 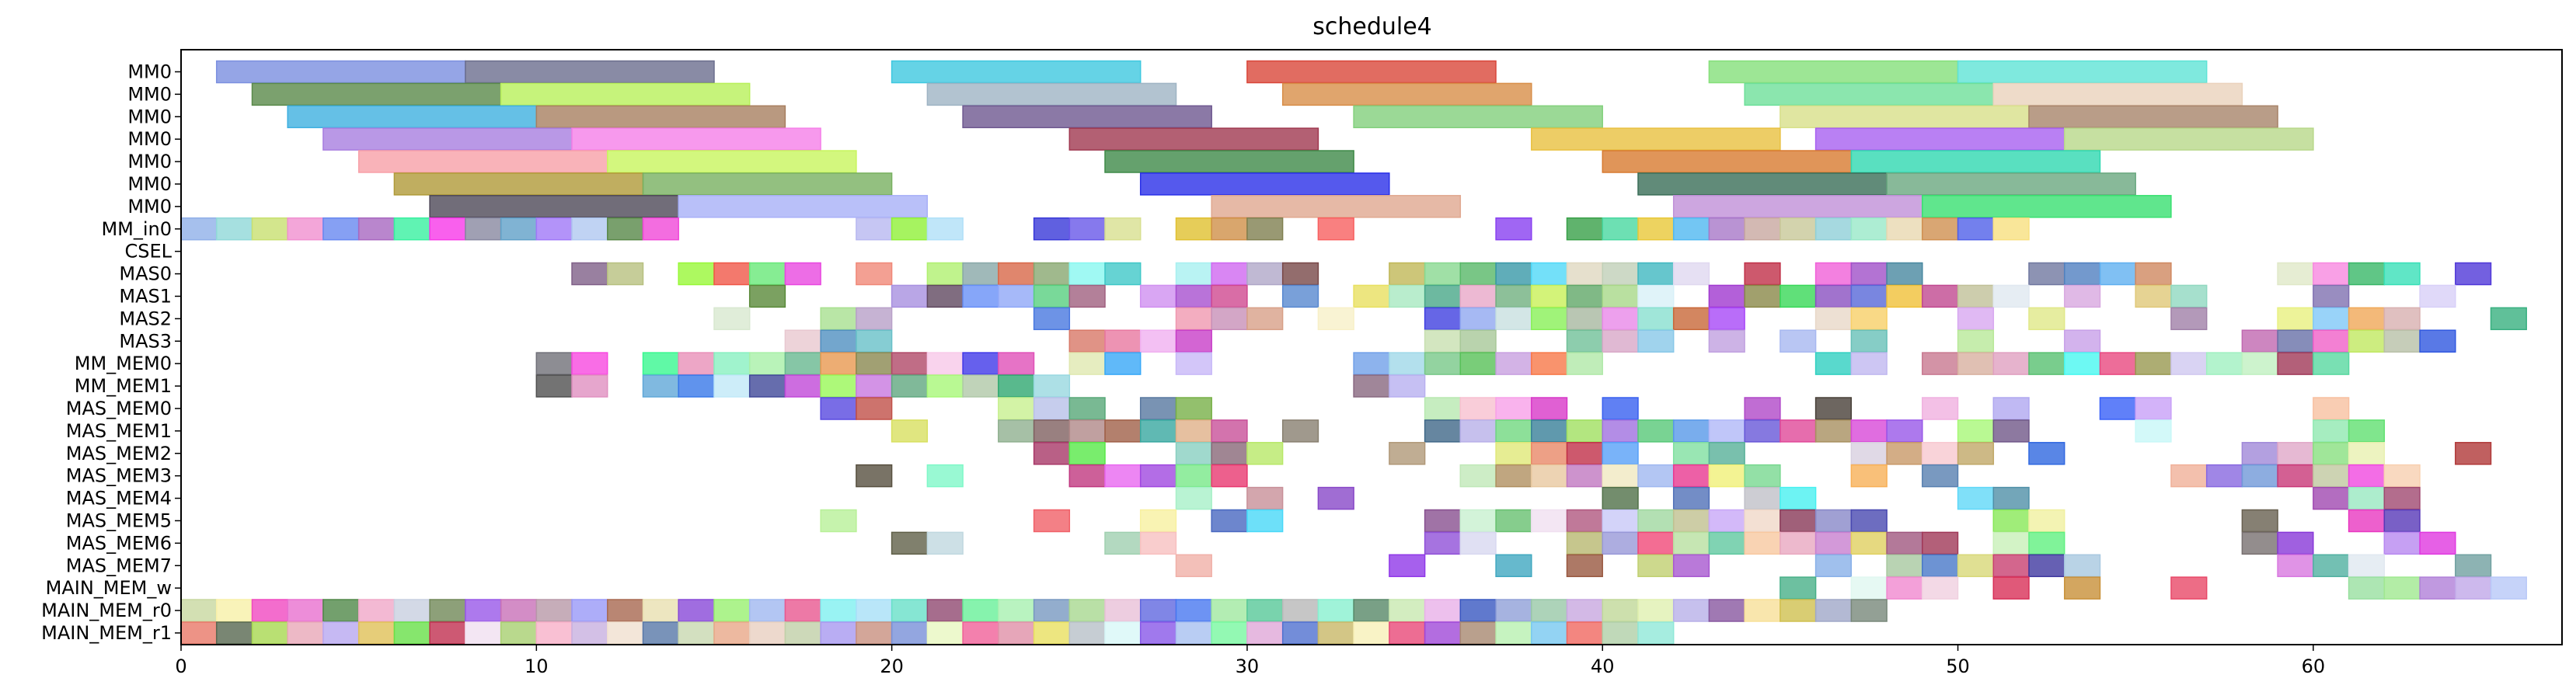 I want to click on x-tick-label: 20, so click(x=892, y=666).